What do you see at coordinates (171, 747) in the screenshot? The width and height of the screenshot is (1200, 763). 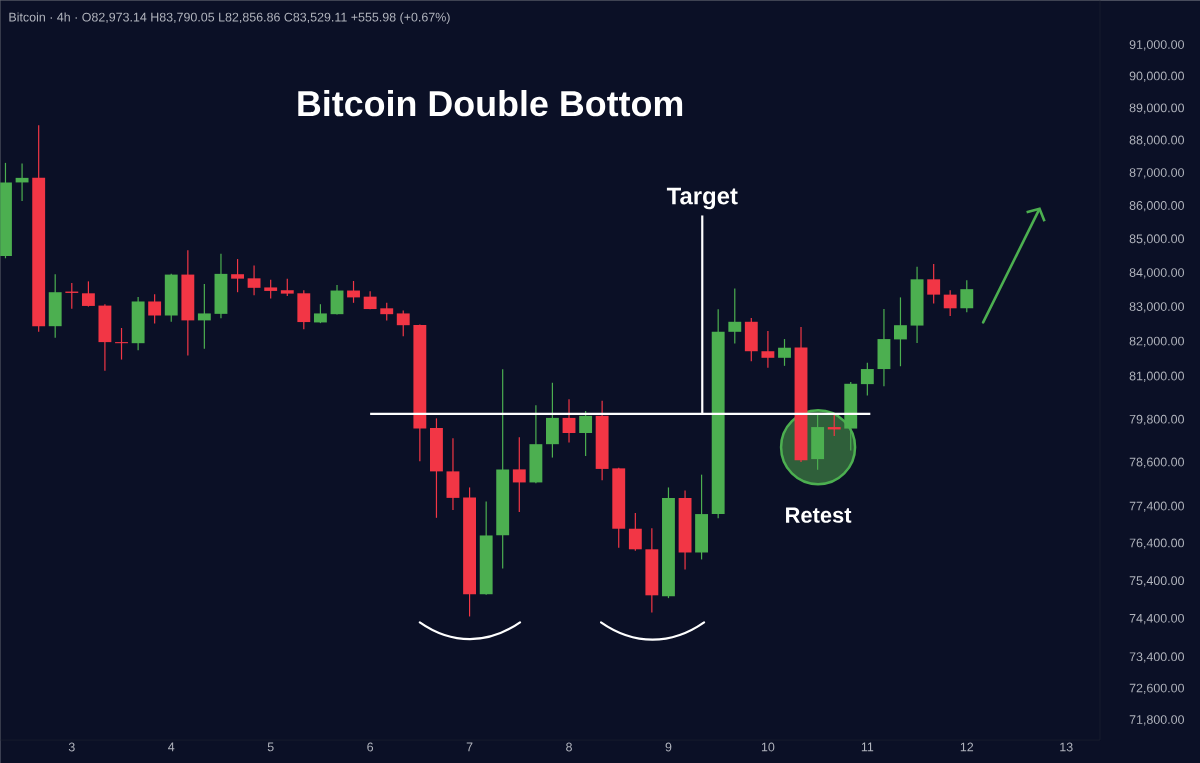 I see `x-tick-label: 4` at bounding box center [171, 747].